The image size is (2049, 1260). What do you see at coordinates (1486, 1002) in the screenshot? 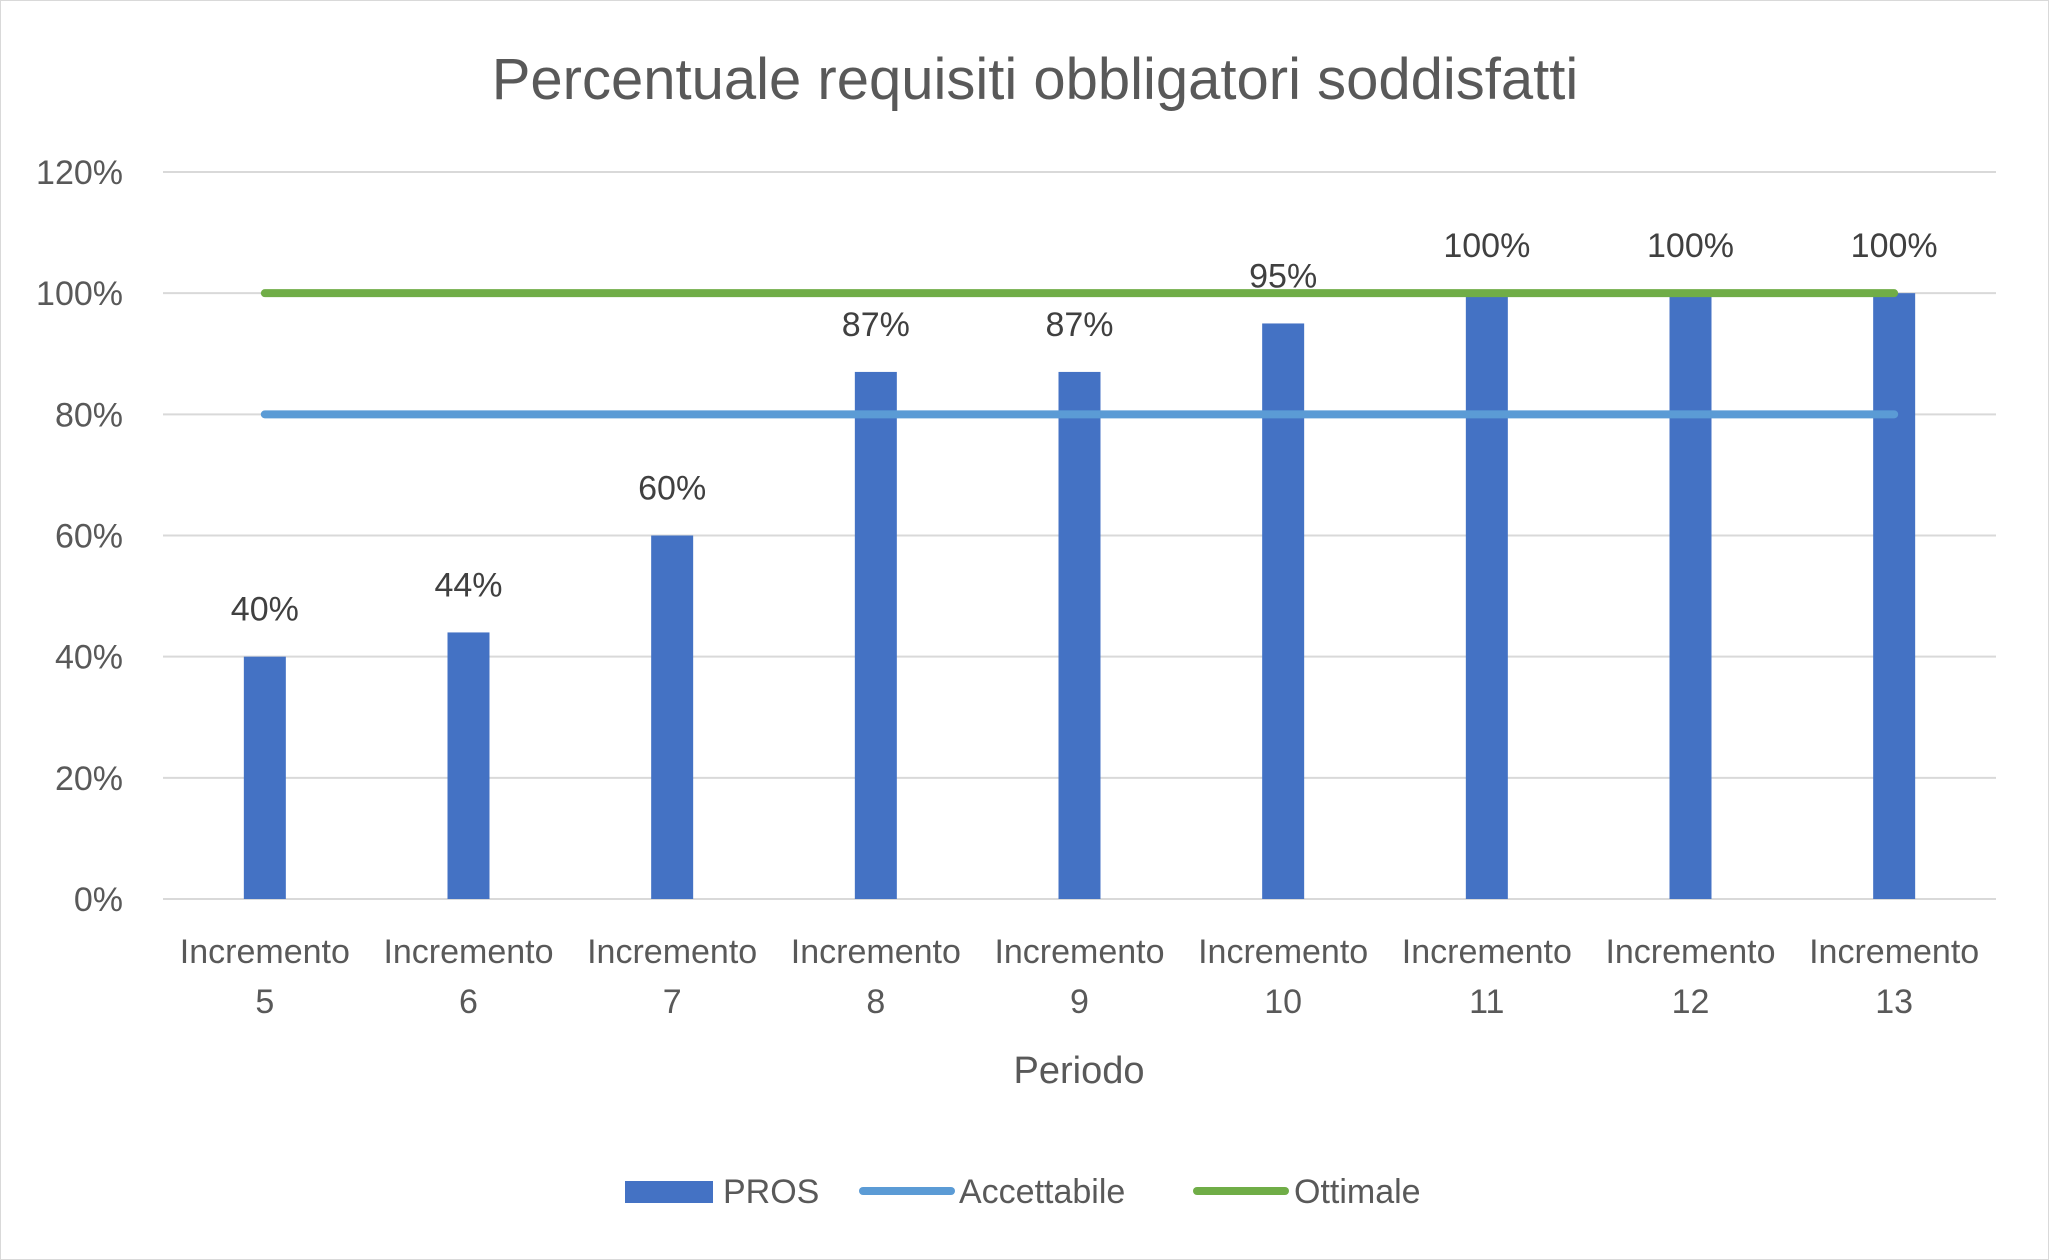
I see `x-tick-label: 11` at bounding box center [1486, 1002].